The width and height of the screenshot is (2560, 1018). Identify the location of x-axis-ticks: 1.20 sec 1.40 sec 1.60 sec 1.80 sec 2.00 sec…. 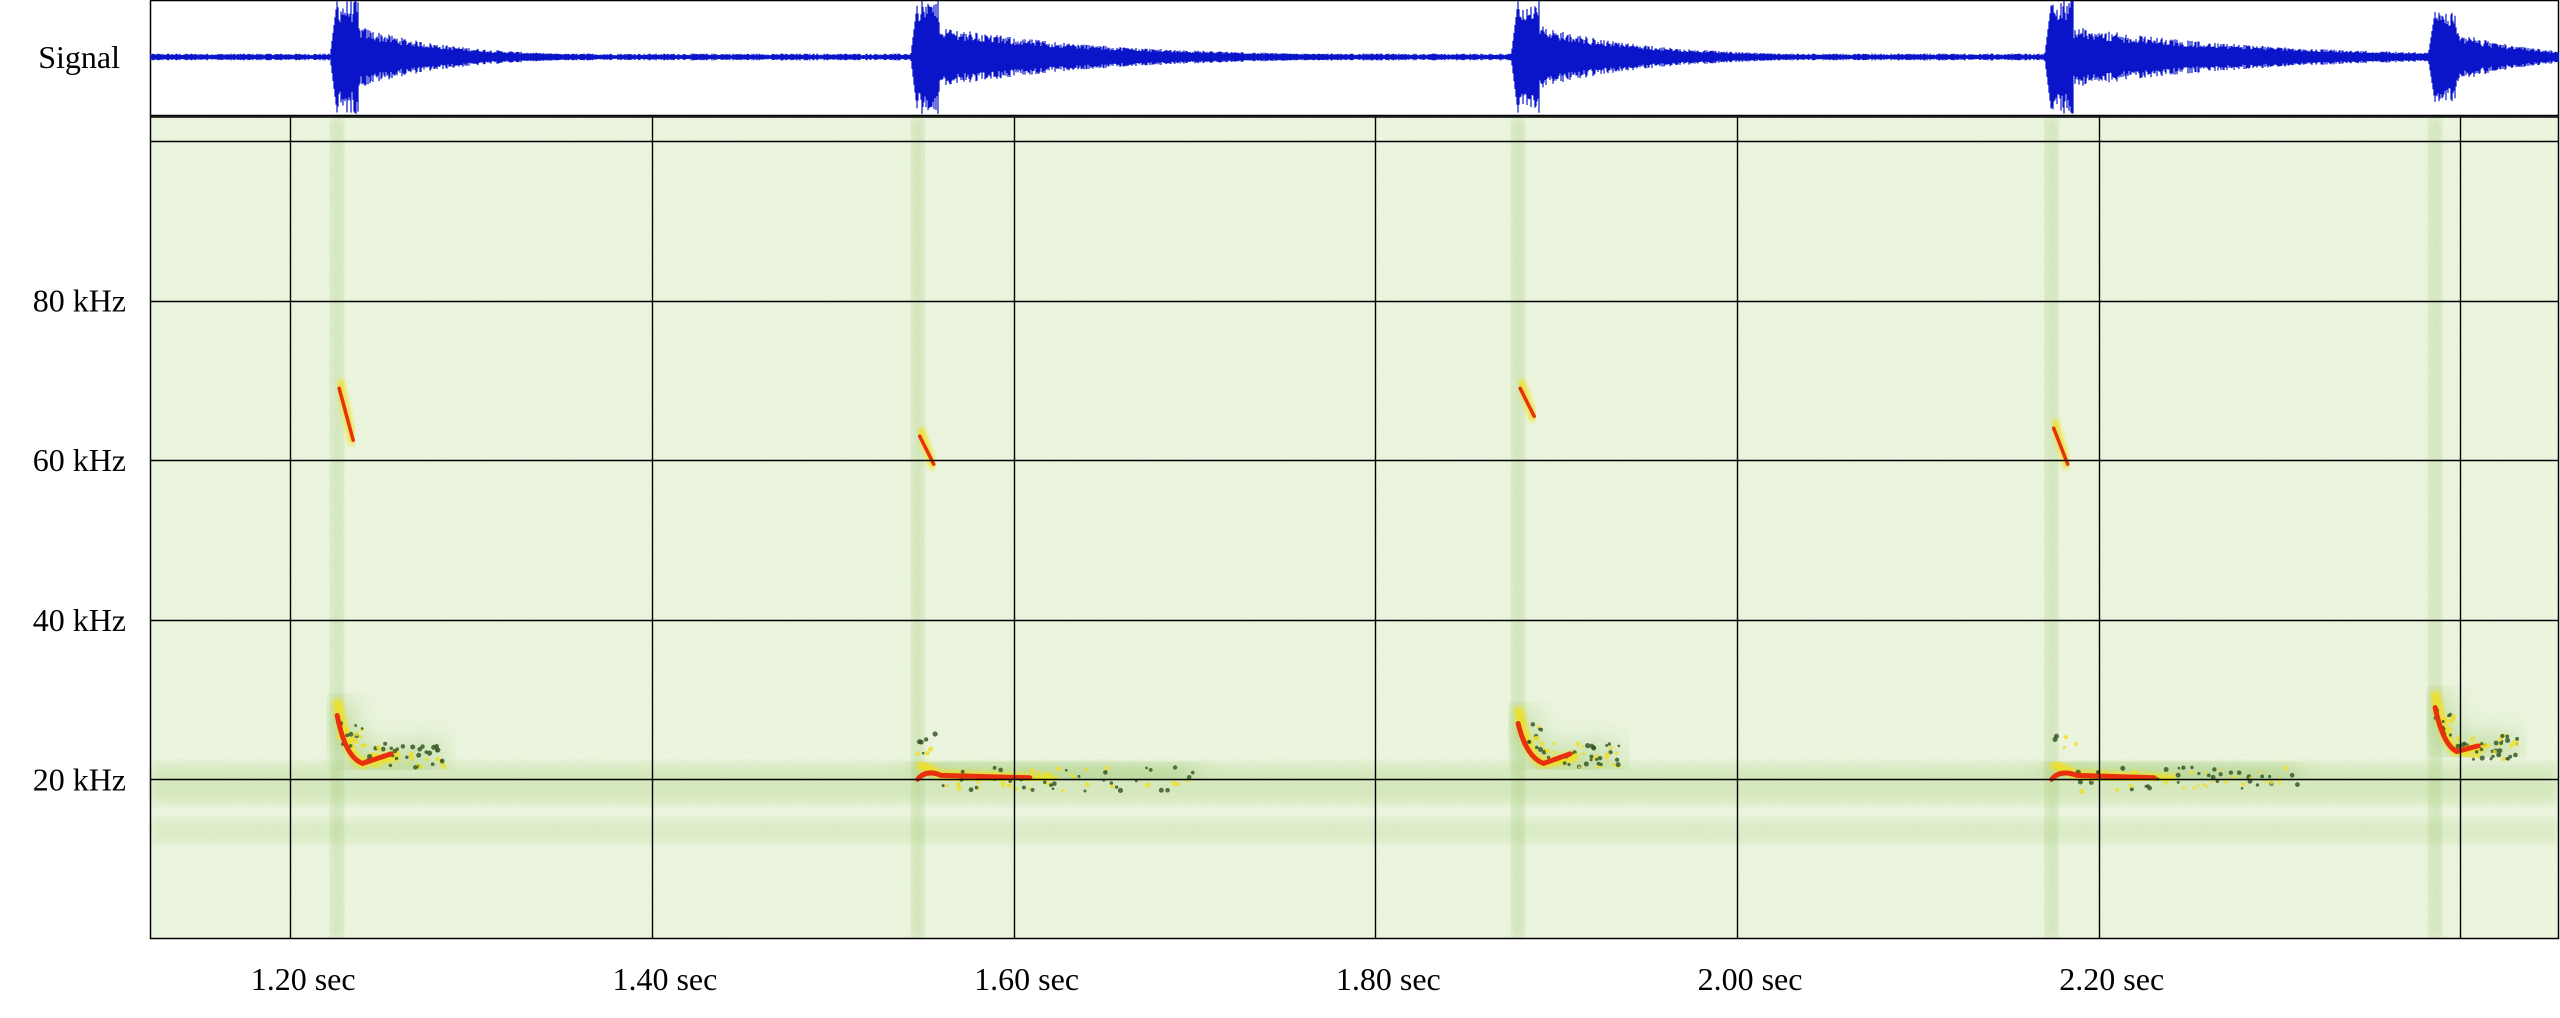
(1207, 979).